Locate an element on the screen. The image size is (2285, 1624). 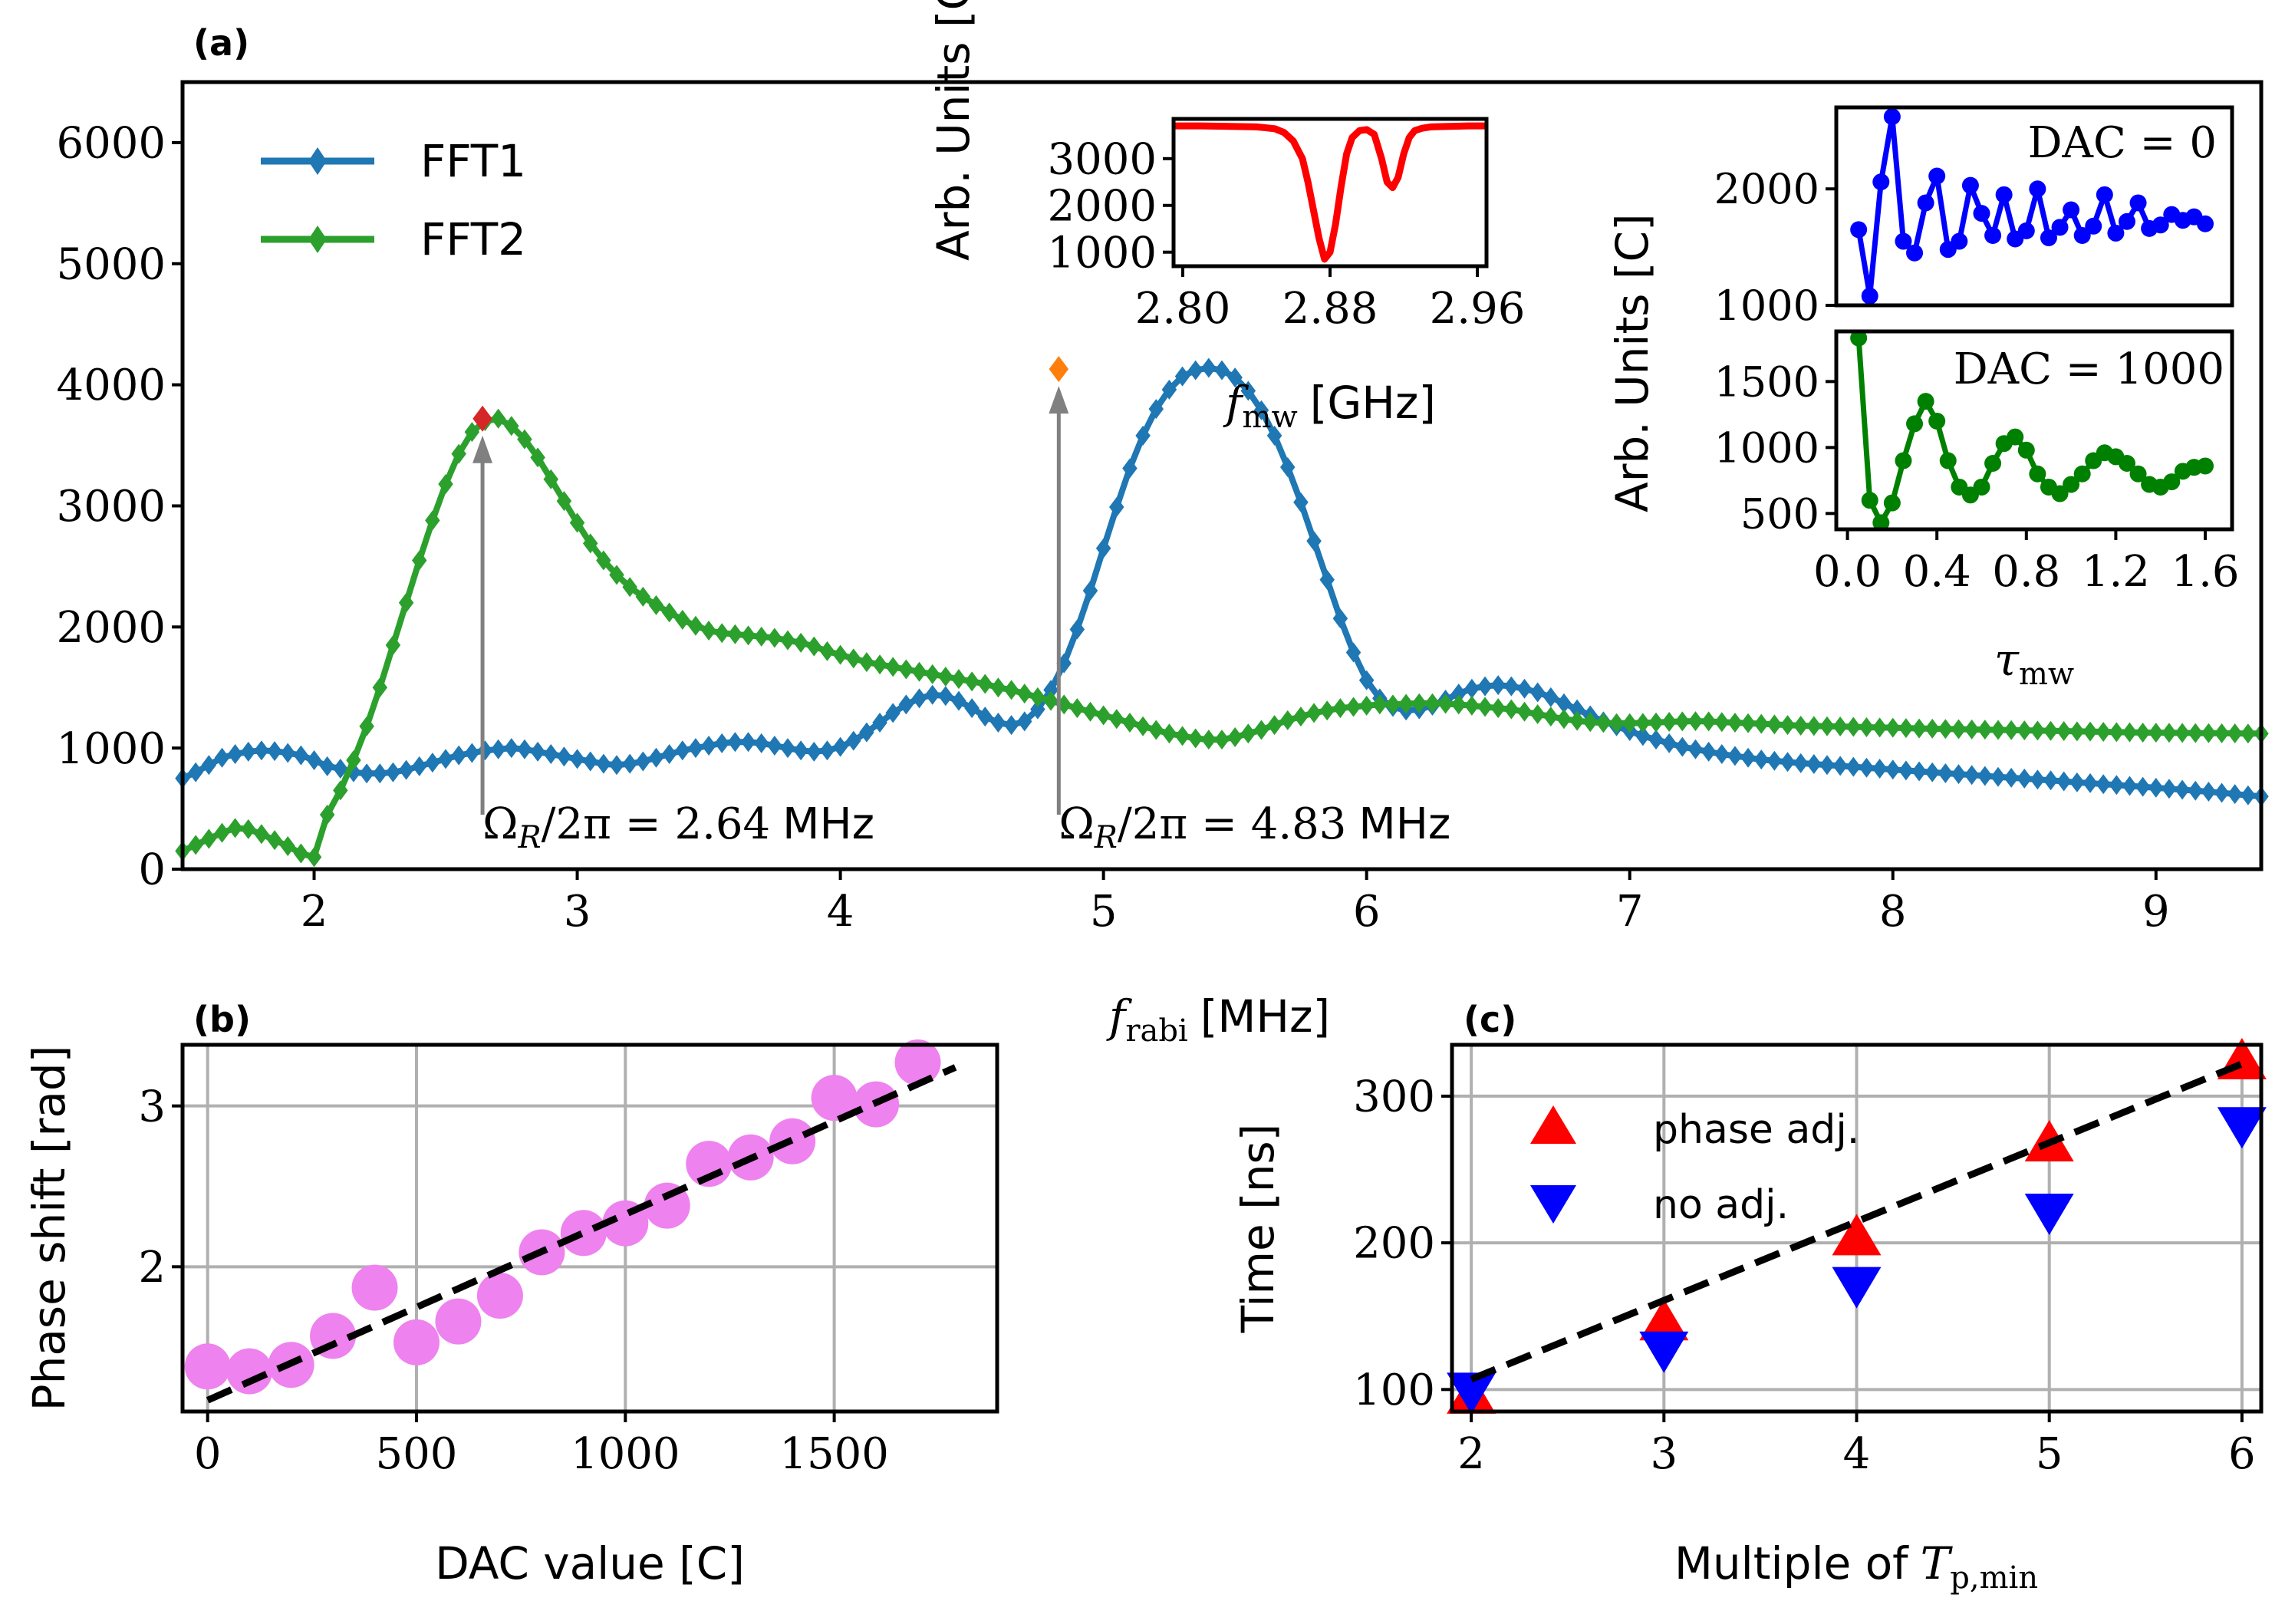
legend-marker-no-adj is located at coordinates (1553, 1204).